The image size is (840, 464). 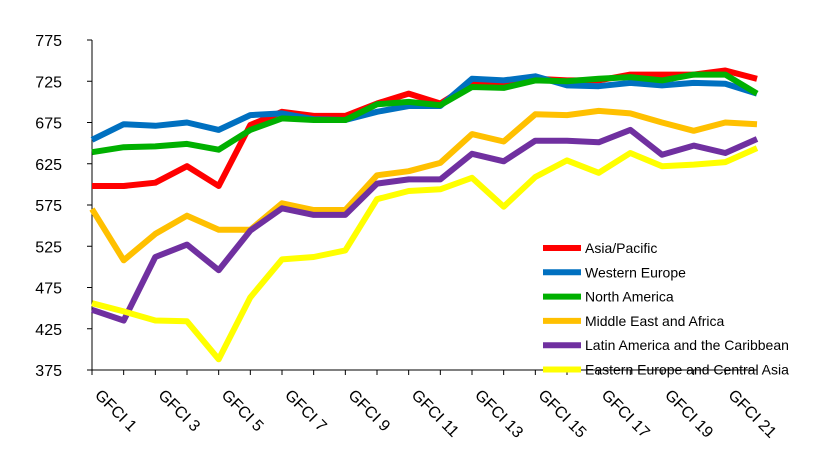 What do you see at coordinates (48, 165) in the screenshot?
I see `y-tick-label: 625` at bounding box center [48, 165].